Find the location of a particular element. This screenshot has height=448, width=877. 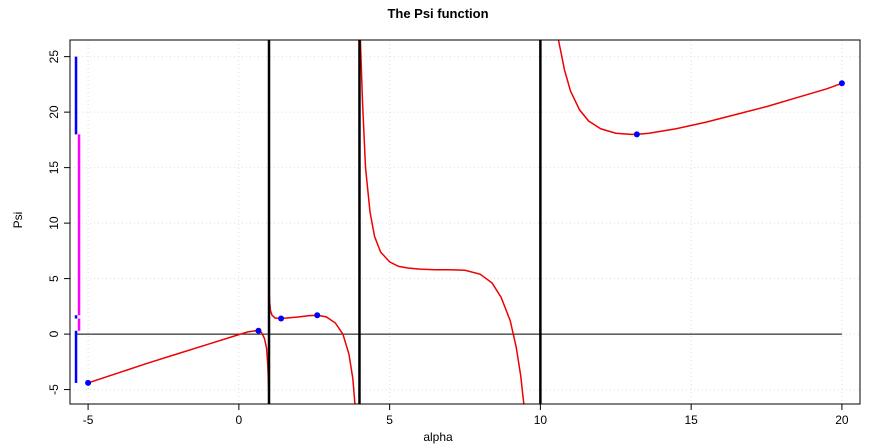

y-tick-label: 15 is located at coordinates (54, 168).